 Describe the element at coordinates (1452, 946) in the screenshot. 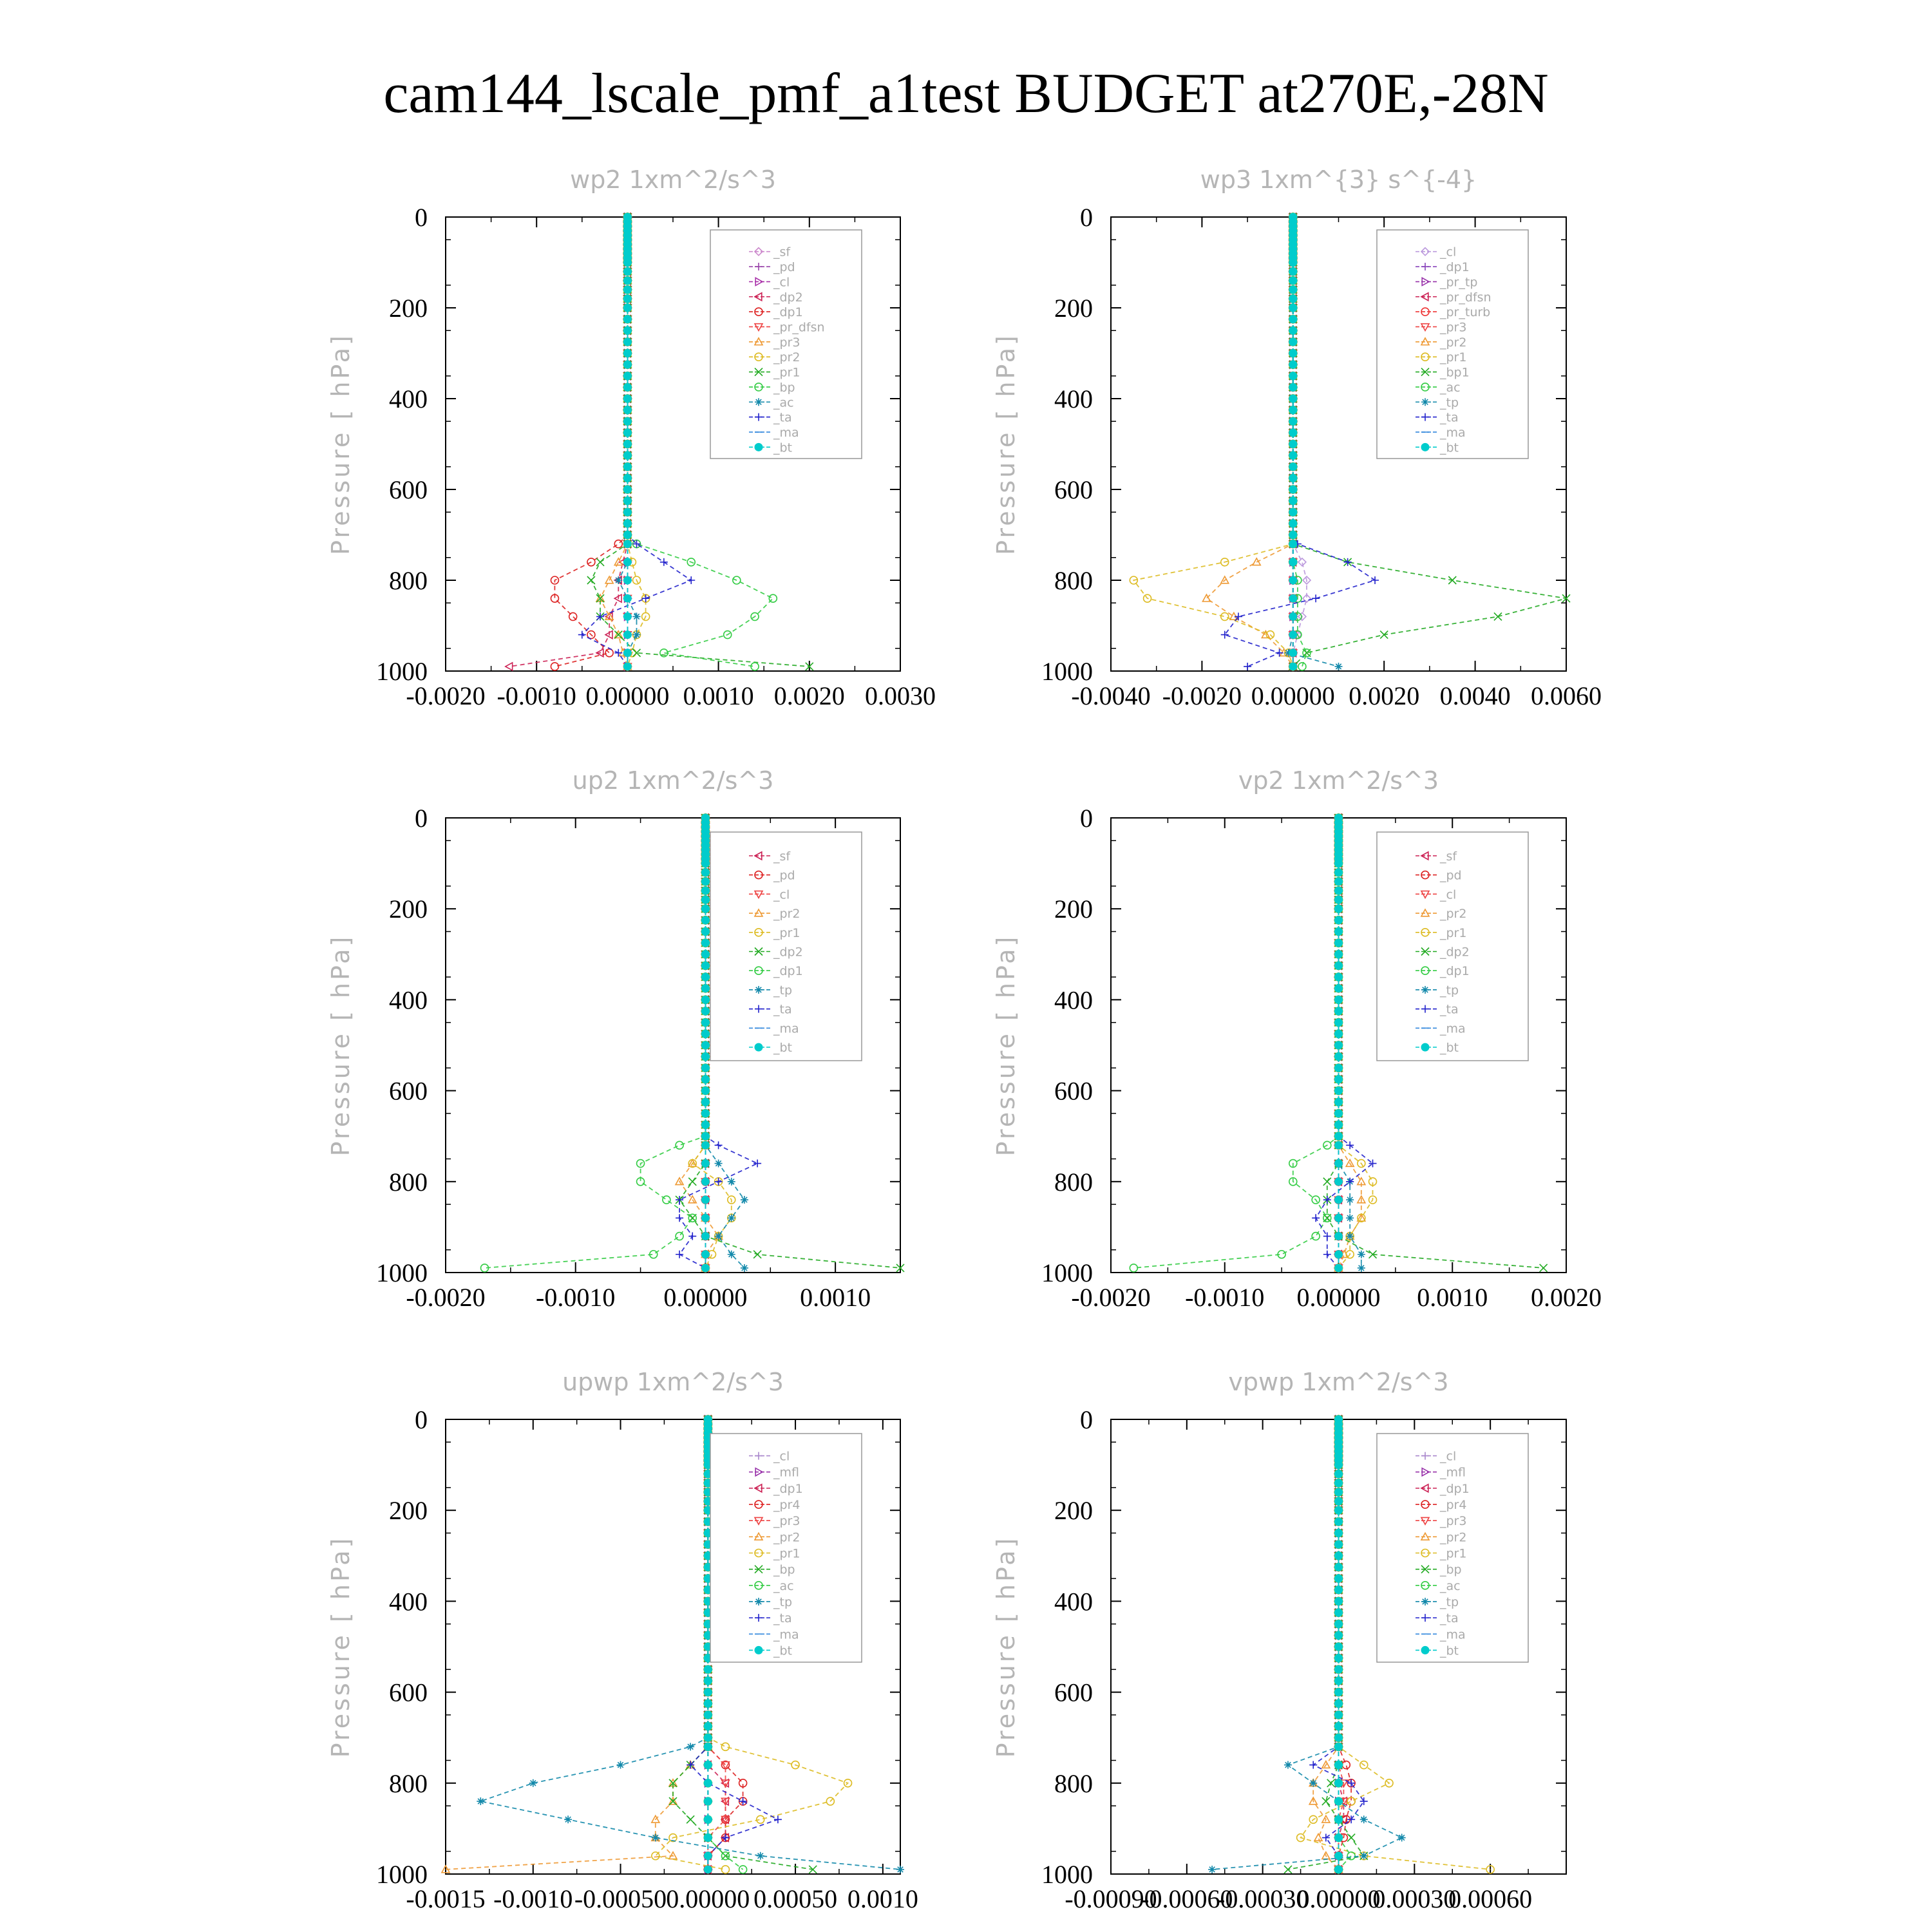

I see `legend: _sf _pd _cl _pr2 _pr1 _dp2 _dp1 _tp _ta _ma _bt` at that location.